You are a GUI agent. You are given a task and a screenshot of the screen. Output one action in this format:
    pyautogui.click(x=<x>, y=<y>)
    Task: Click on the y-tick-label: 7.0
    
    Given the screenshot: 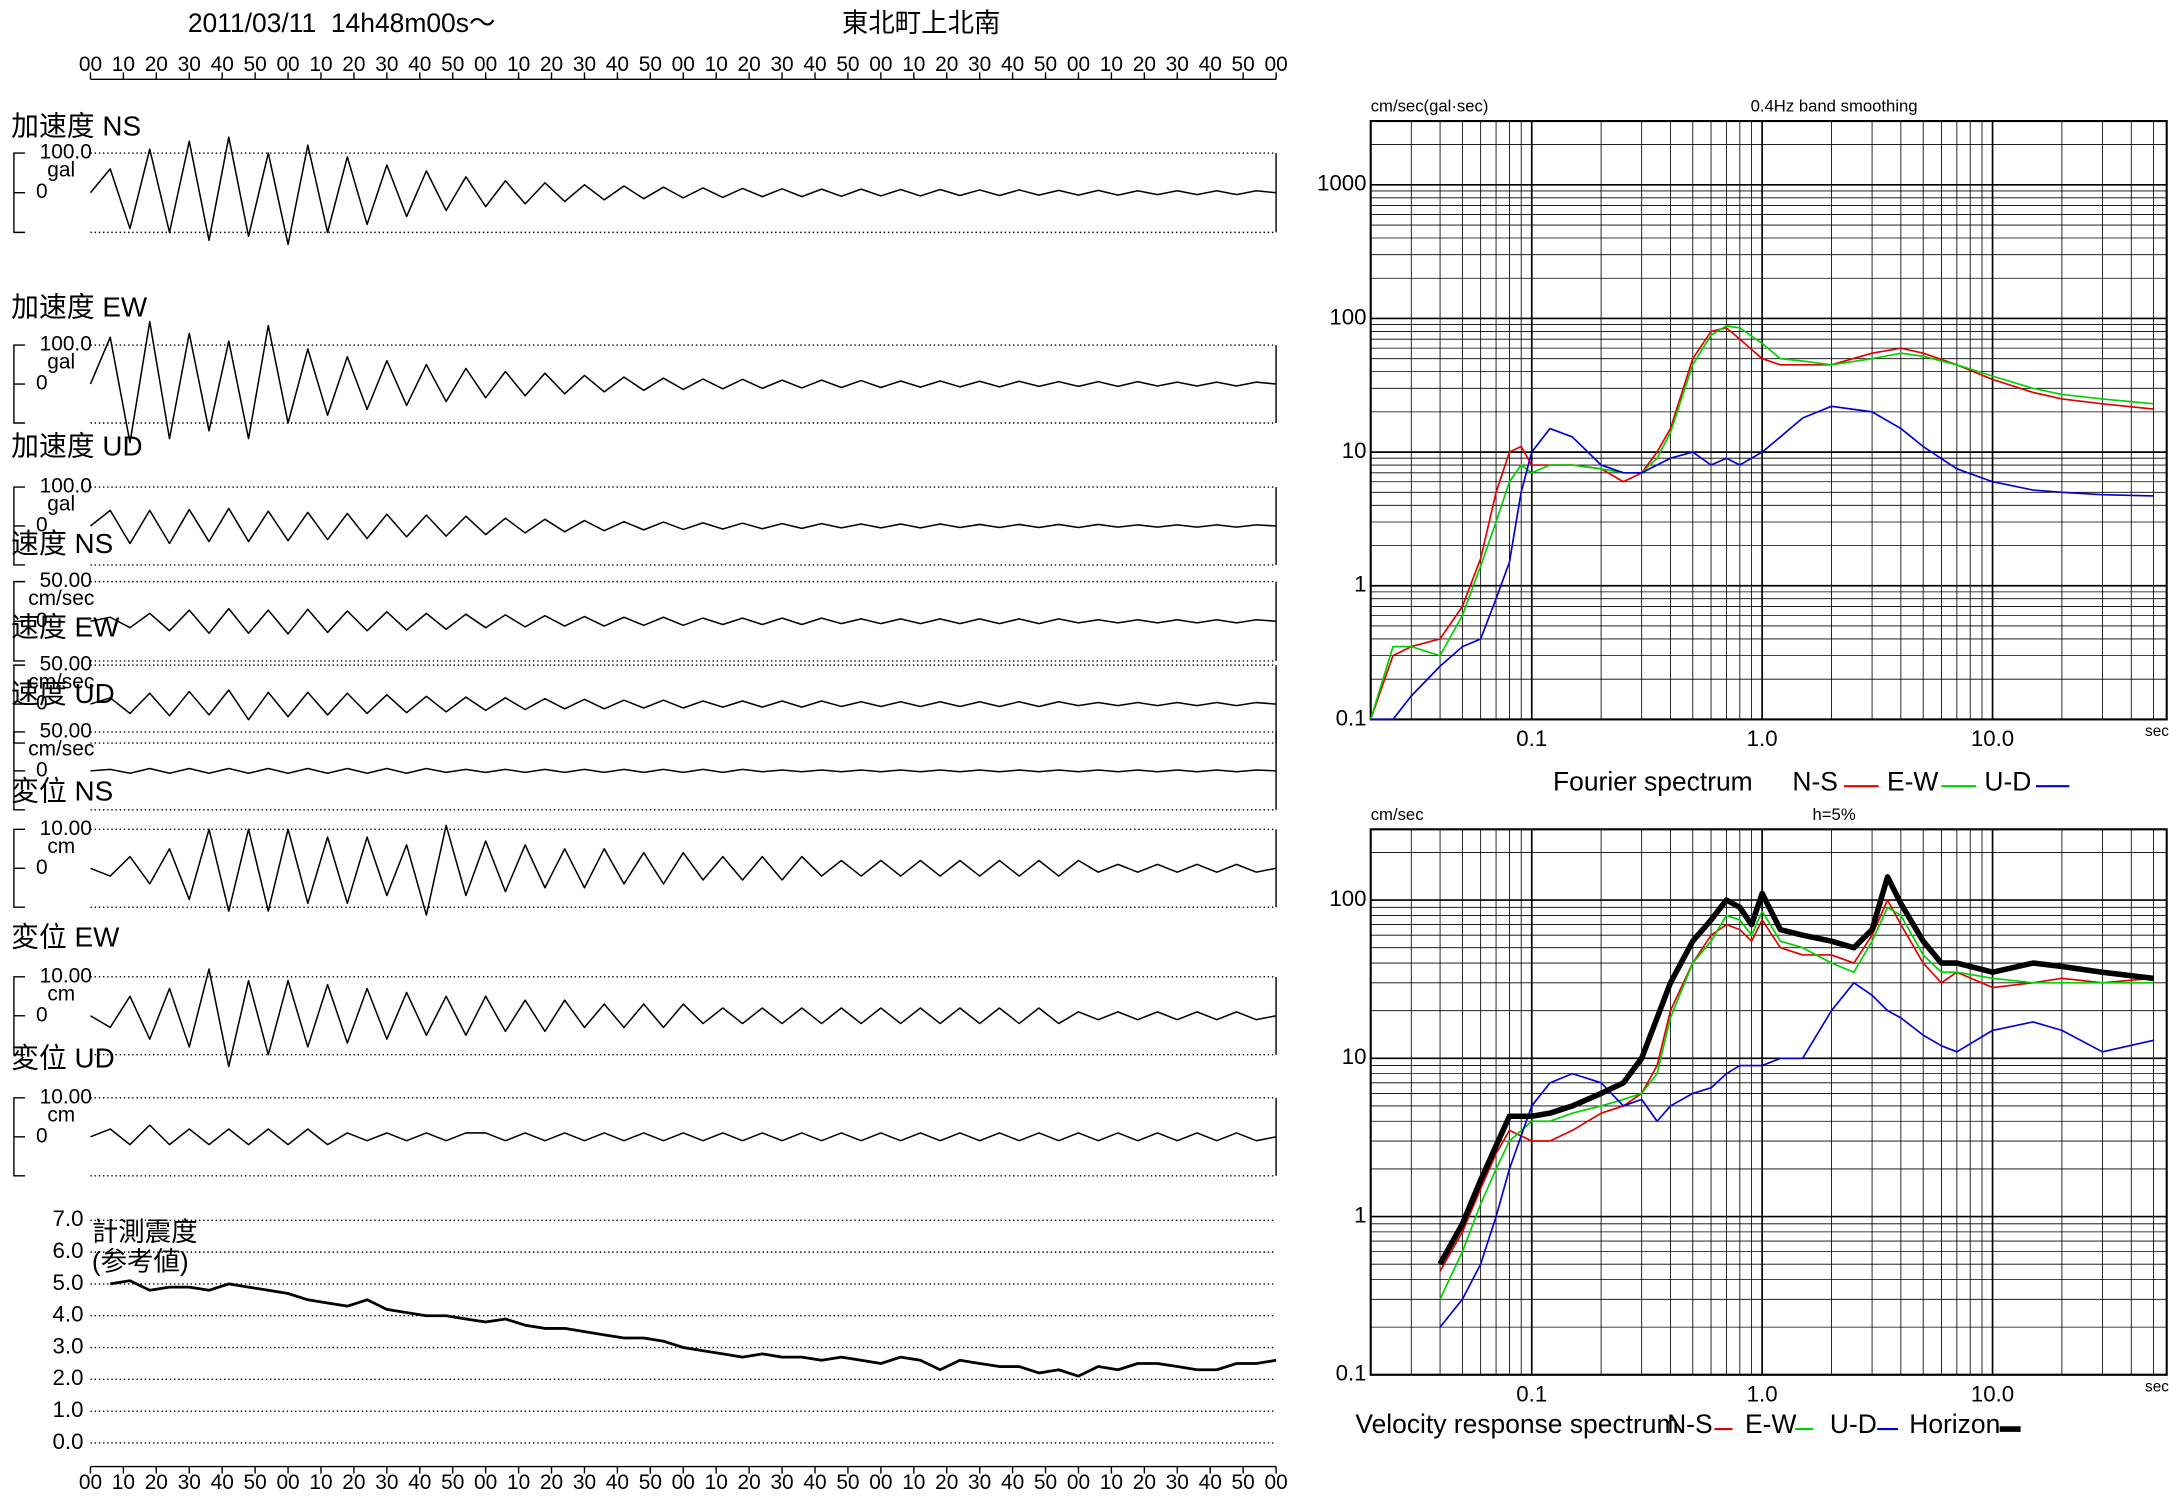 What is the action you would take?
    pyautogui.click(x=68, y=1218)
    